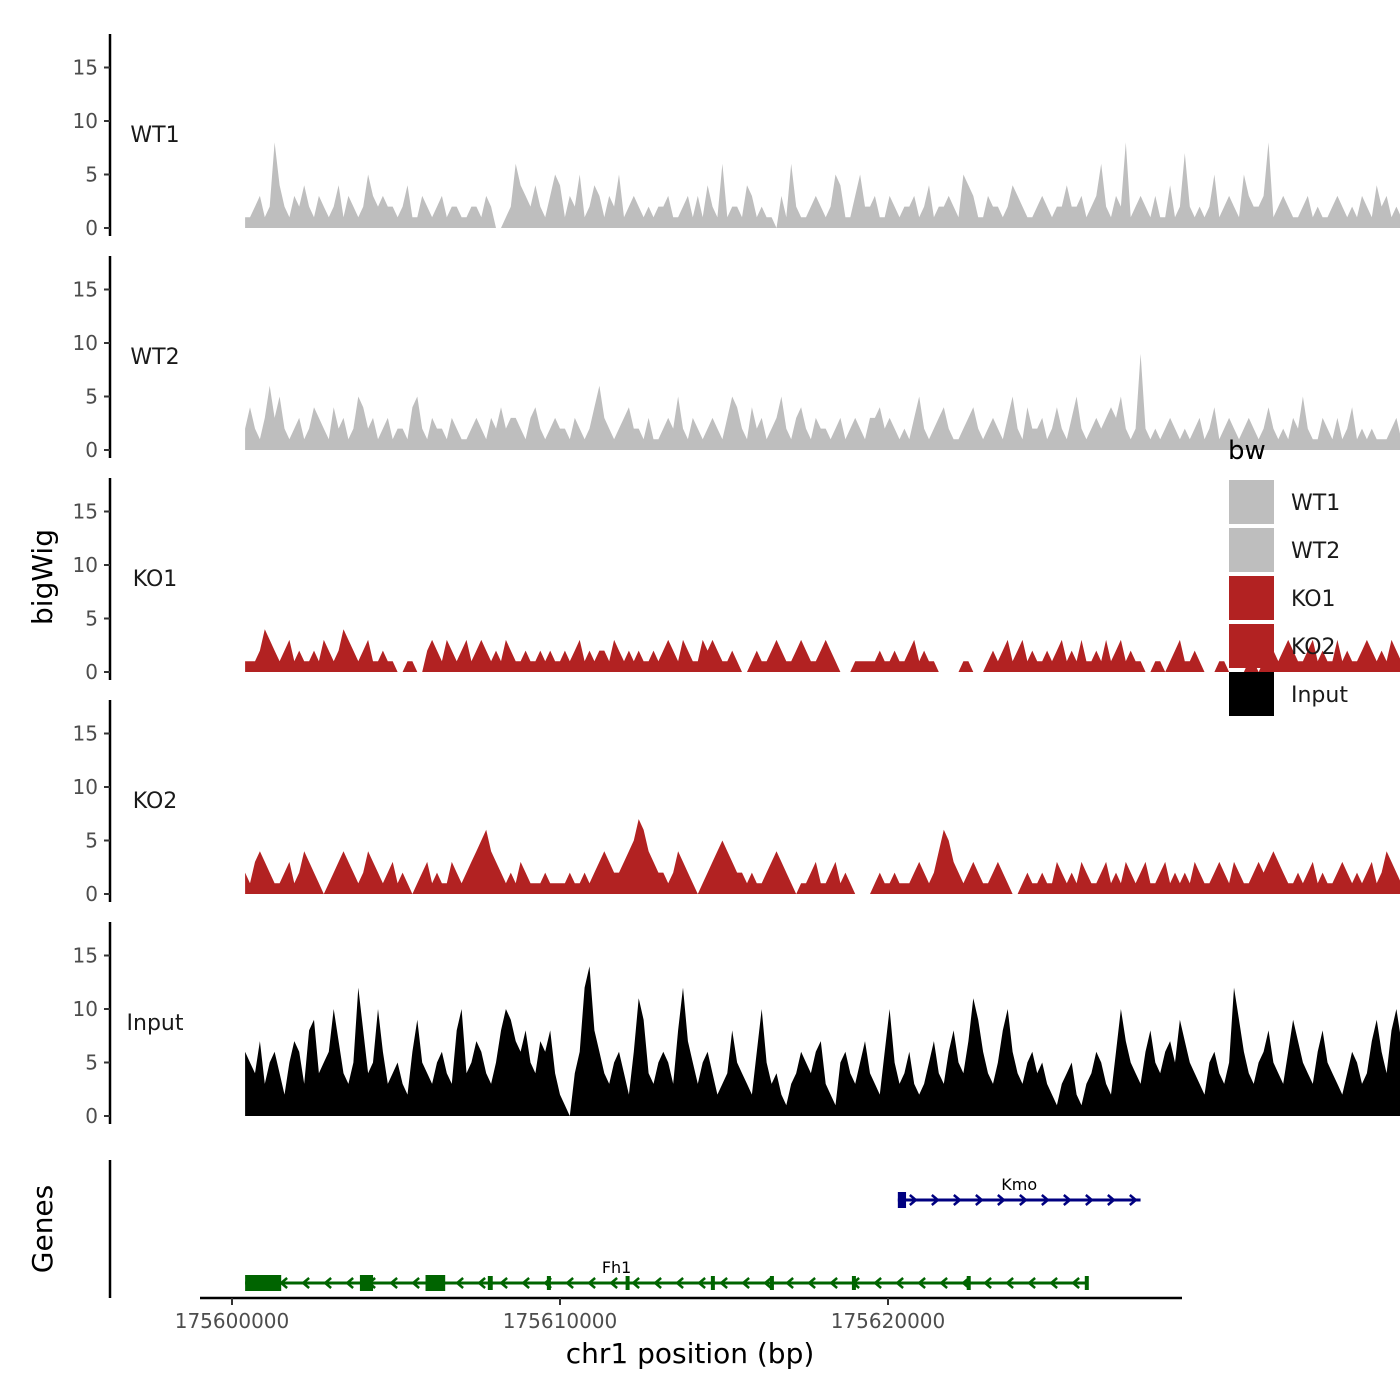  Describe the element at coordinates (1315, 503) in the screenshot. I see `legend-label: WT1` at that location.